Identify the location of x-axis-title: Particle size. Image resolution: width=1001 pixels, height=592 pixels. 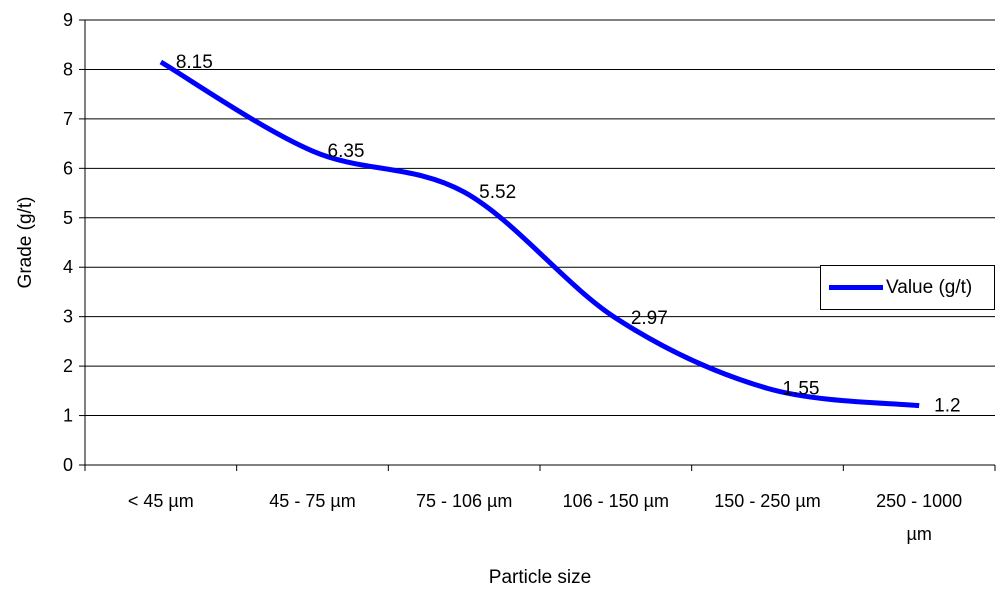
(540, 577).